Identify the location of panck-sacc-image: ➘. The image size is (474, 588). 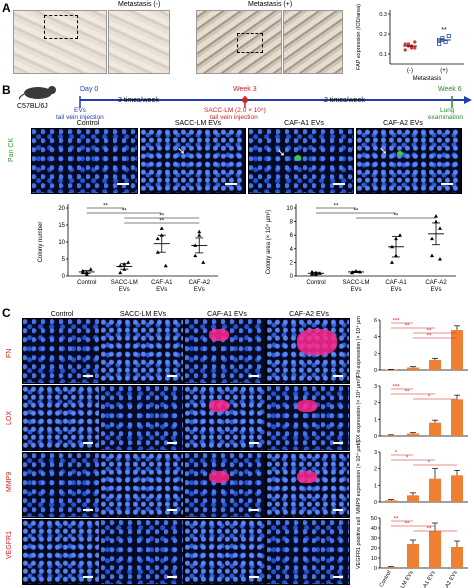
(193, 161).